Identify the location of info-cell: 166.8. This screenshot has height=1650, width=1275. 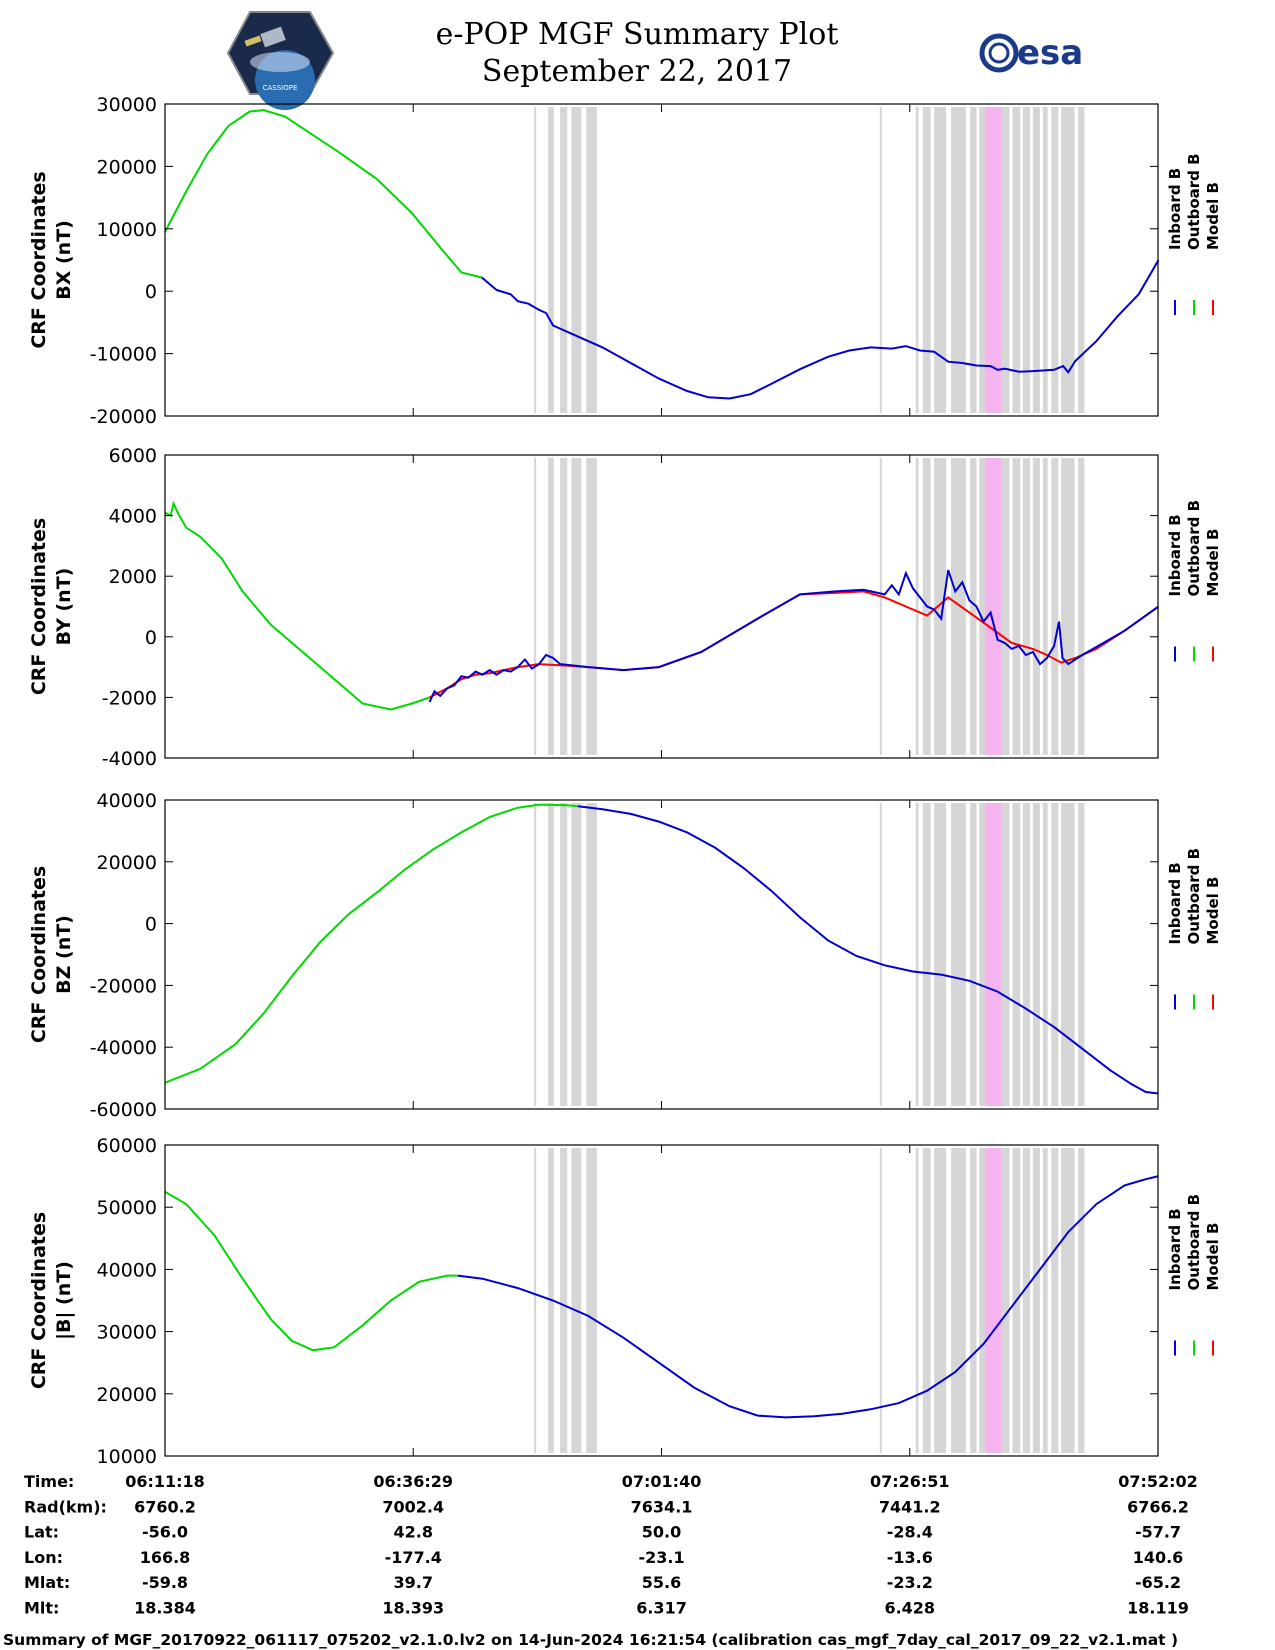
(165, 1557).